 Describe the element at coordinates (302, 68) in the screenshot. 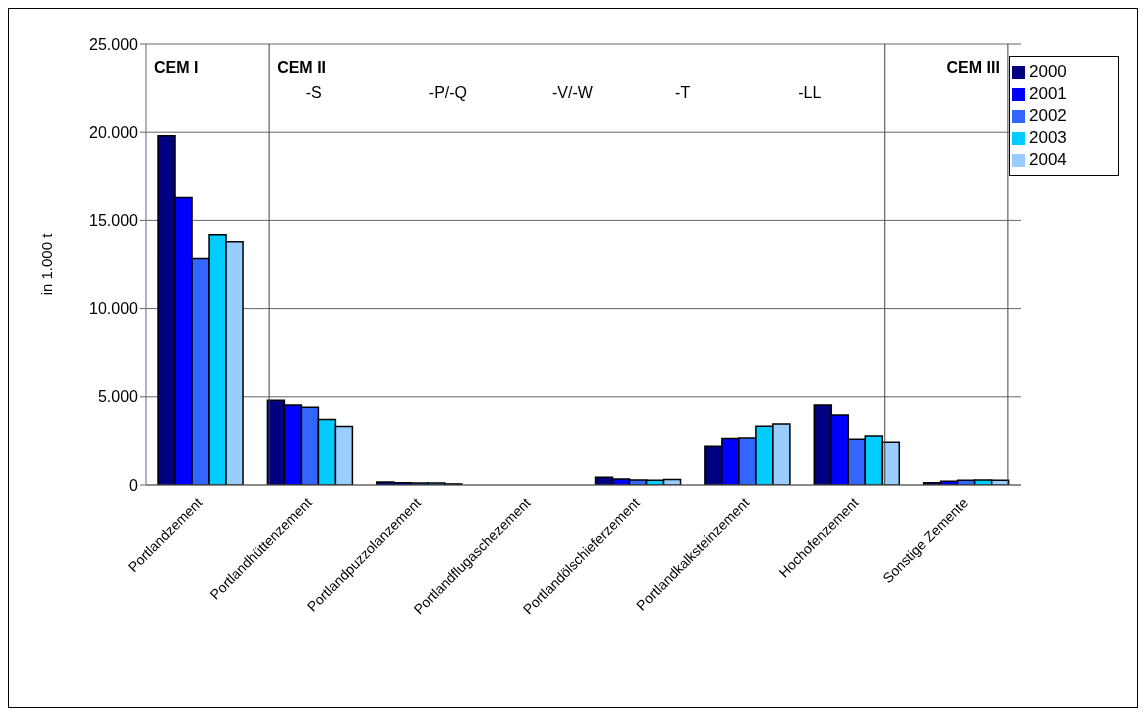

I see `annotation: CEM II` at that location.